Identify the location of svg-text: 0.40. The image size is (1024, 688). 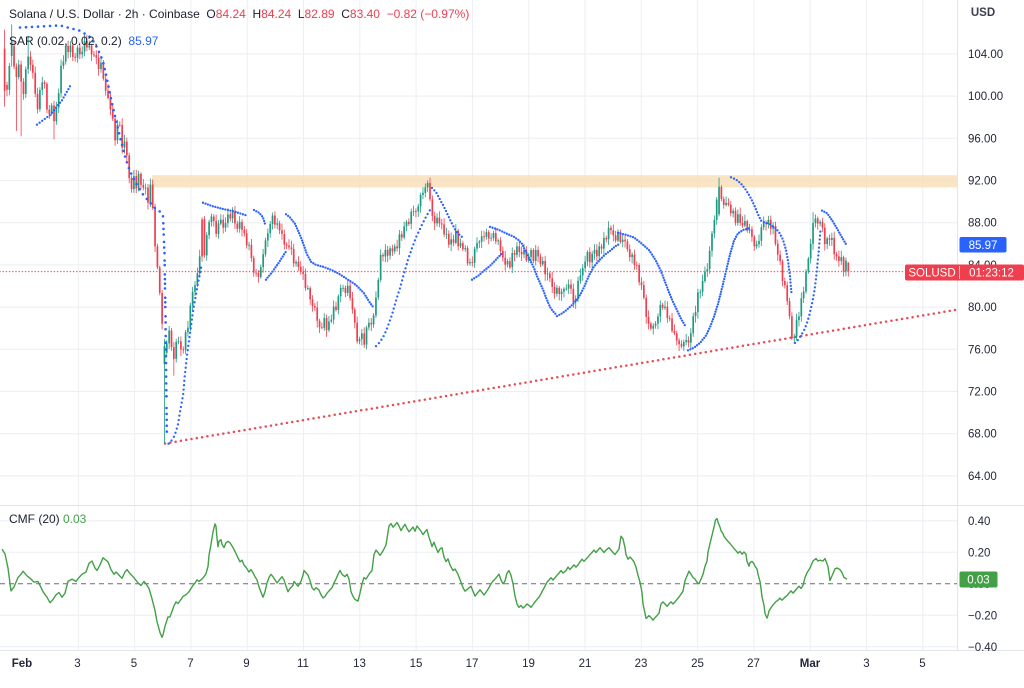
(979, 522).